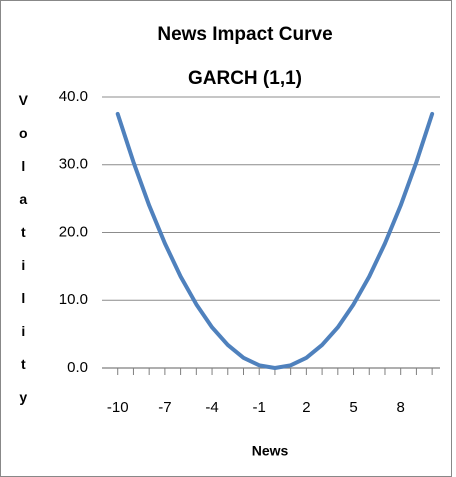  Describe the element at coordinates (118, 407) in the screenshot. I see `x-tick-label: -10` at that location.